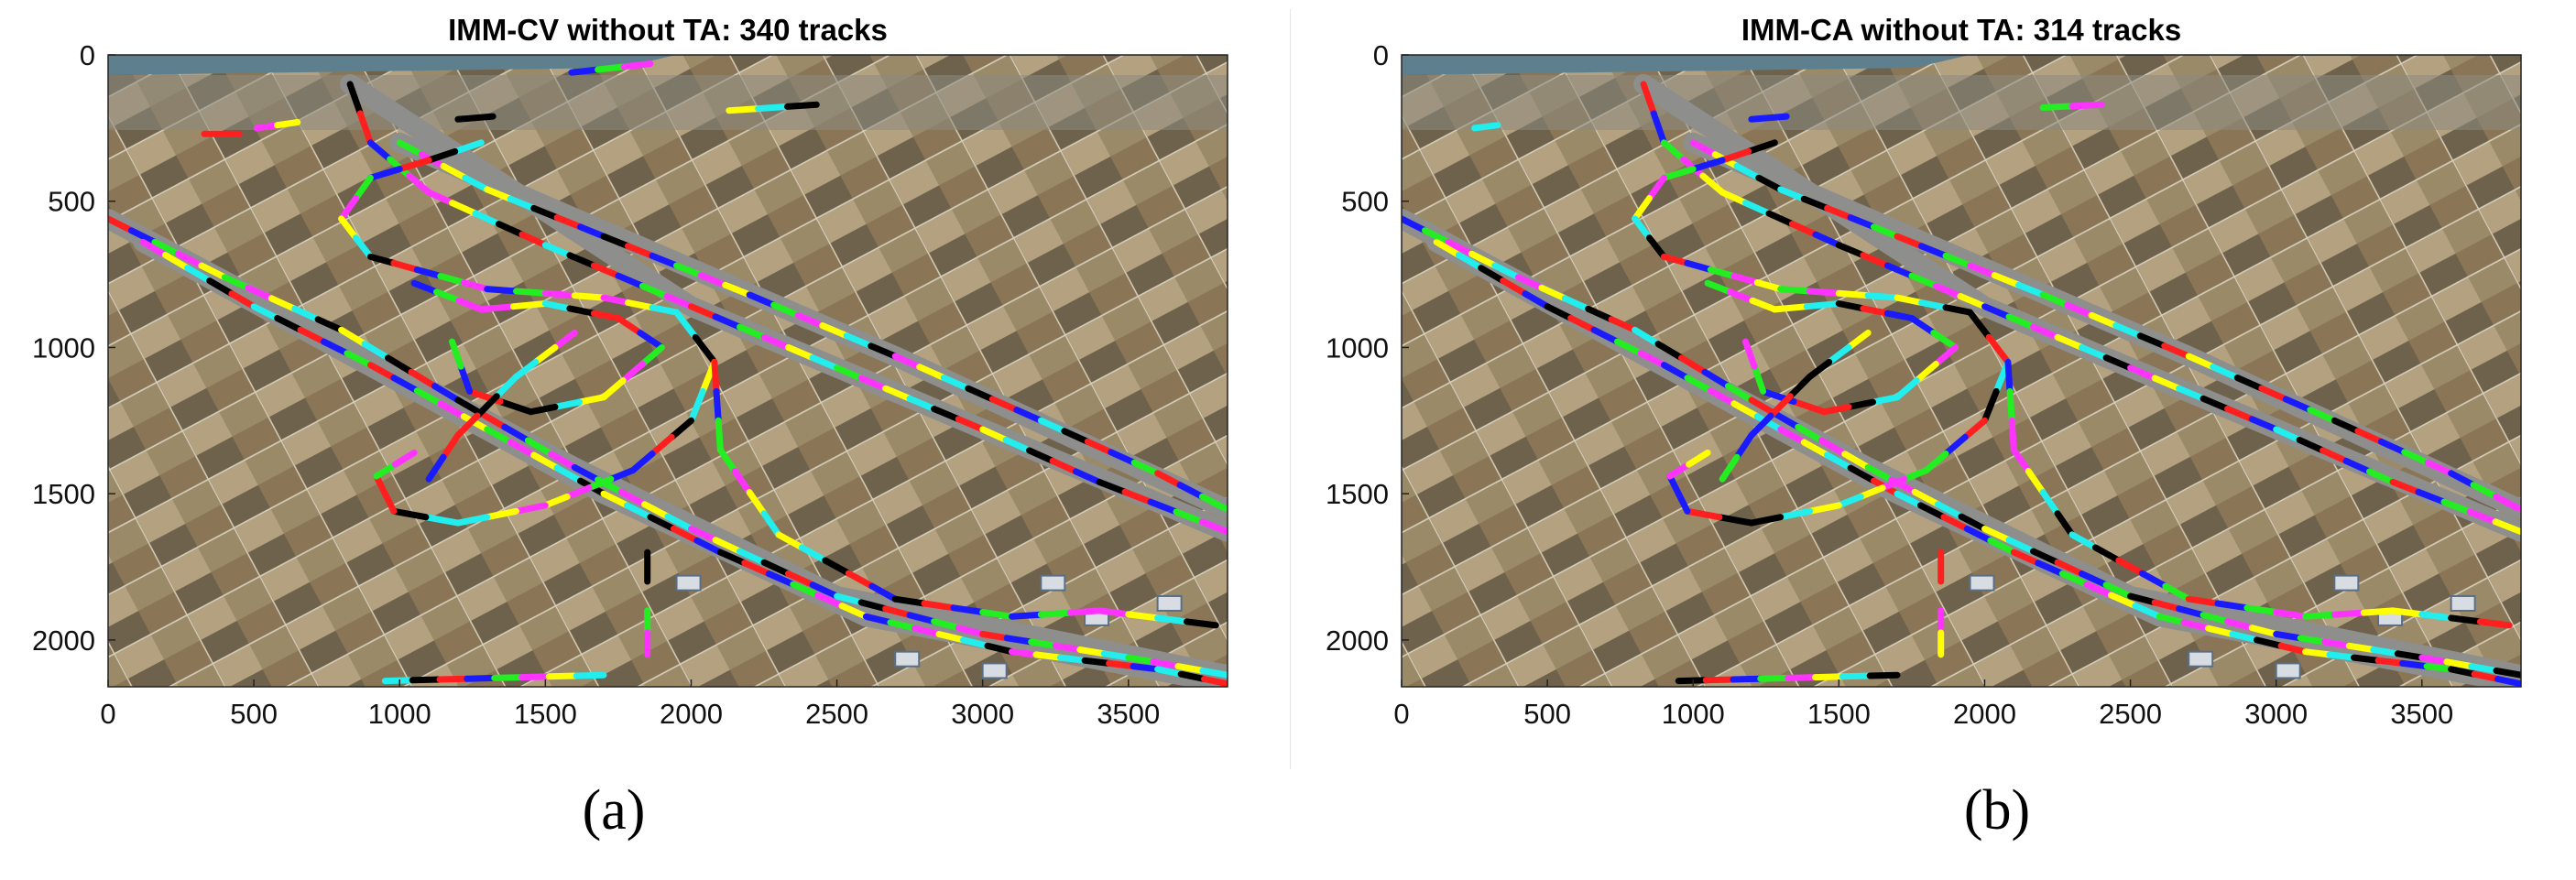 The image size is (2576, 880). I want to click on panel-divider, so click(1291, 389).